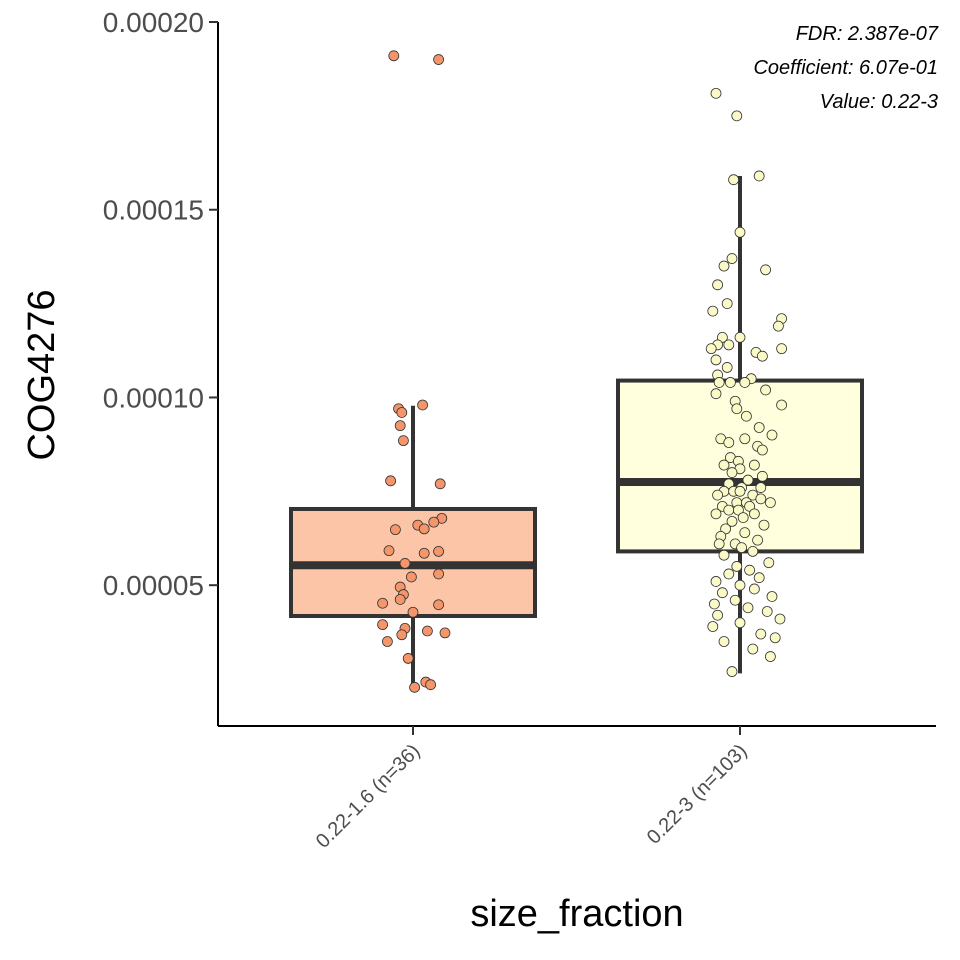 This screenshot has height=960, width=960. I want to click on y-tick-label: 0.00010, so click(153, 397).